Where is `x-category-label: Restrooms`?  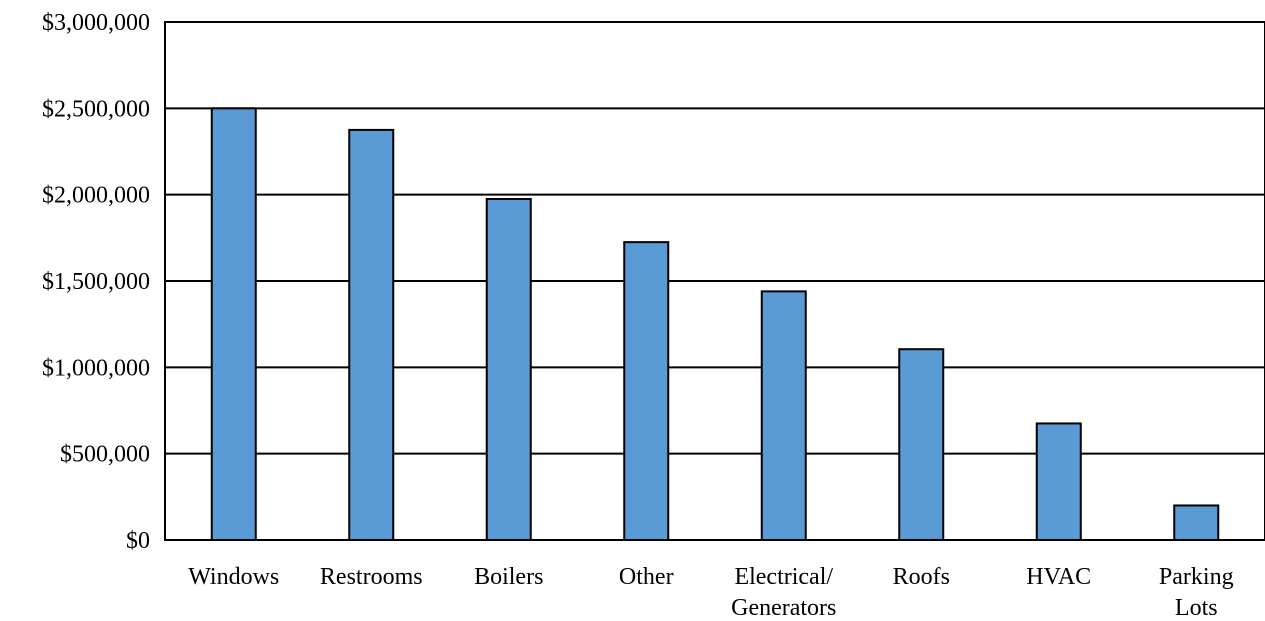
x-category-label: Restrooms is located at coordinates (371, 577).